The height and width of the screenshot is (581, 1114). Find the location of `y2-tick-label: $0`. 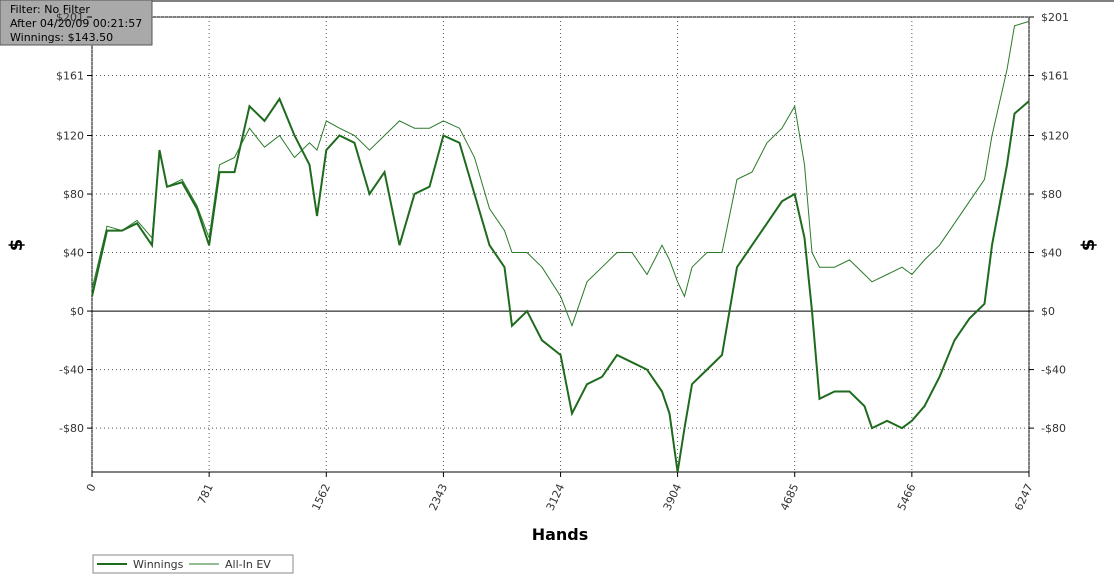

y2-tick-label: $0 is located at coordinates (1048, 311).